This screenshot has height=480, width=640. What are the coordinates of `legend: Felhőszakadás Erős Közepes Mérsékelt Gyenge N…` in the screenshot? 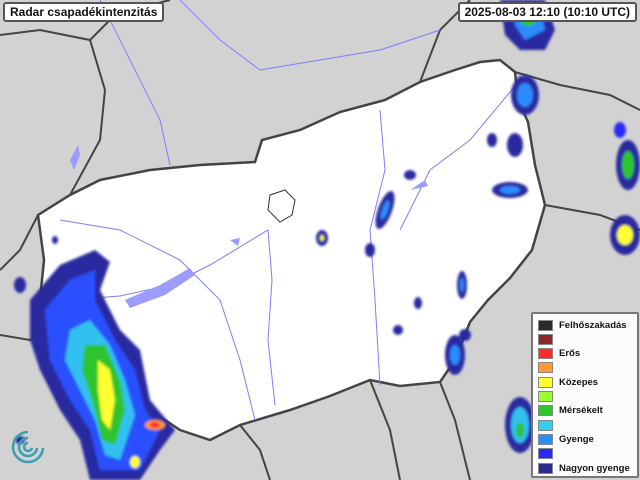 It's located at (585, 395).